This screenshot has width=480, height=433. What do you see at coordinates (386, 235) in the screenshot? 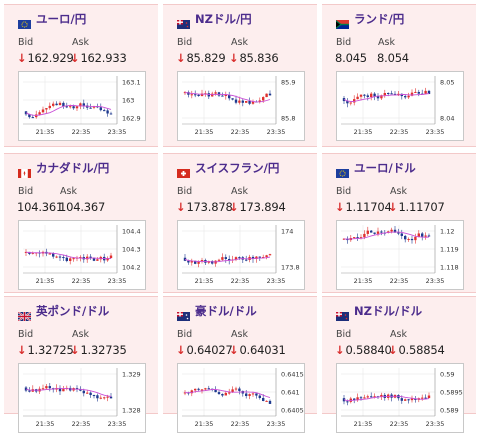
I see `moving-average-line` at bounding box center [386, 235].